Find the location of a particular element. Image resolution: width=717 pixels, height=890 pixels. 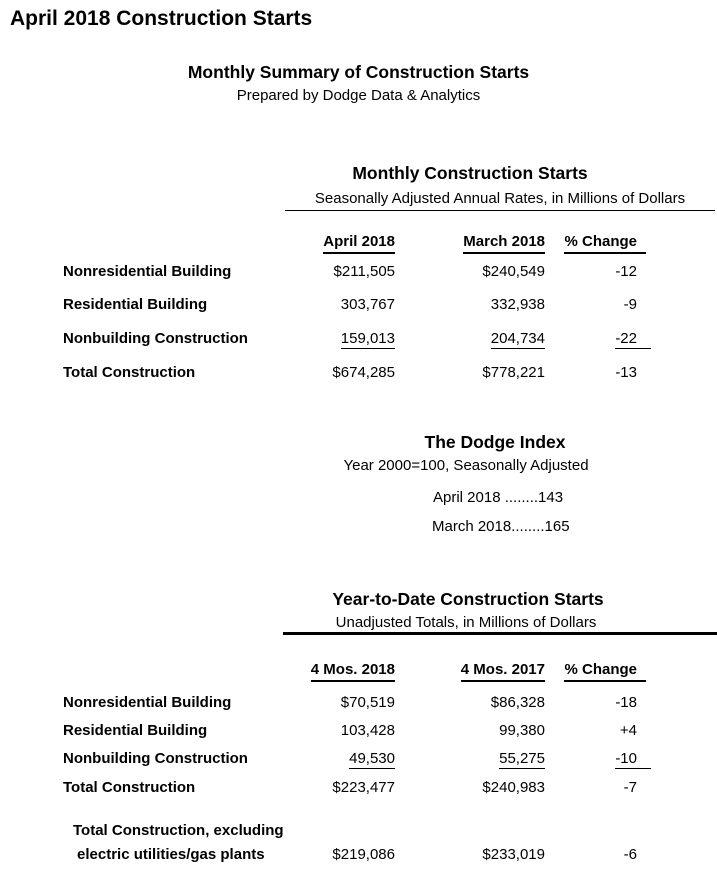

prepared-by-line: Prepared by Dodge Data & Analytics is located at coordinates (358, 95).